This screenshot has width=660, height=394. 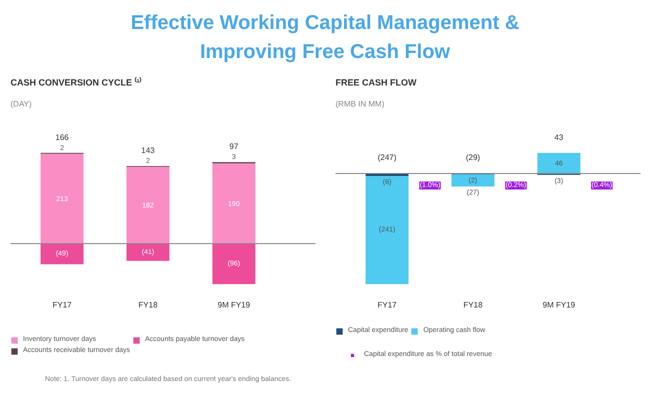 What do you see at coordinates (325, 38) in the screenshot?
I see `text: Effective Working Capital Management & Improving Free Cash Flow` at bounding box center [325, 38].